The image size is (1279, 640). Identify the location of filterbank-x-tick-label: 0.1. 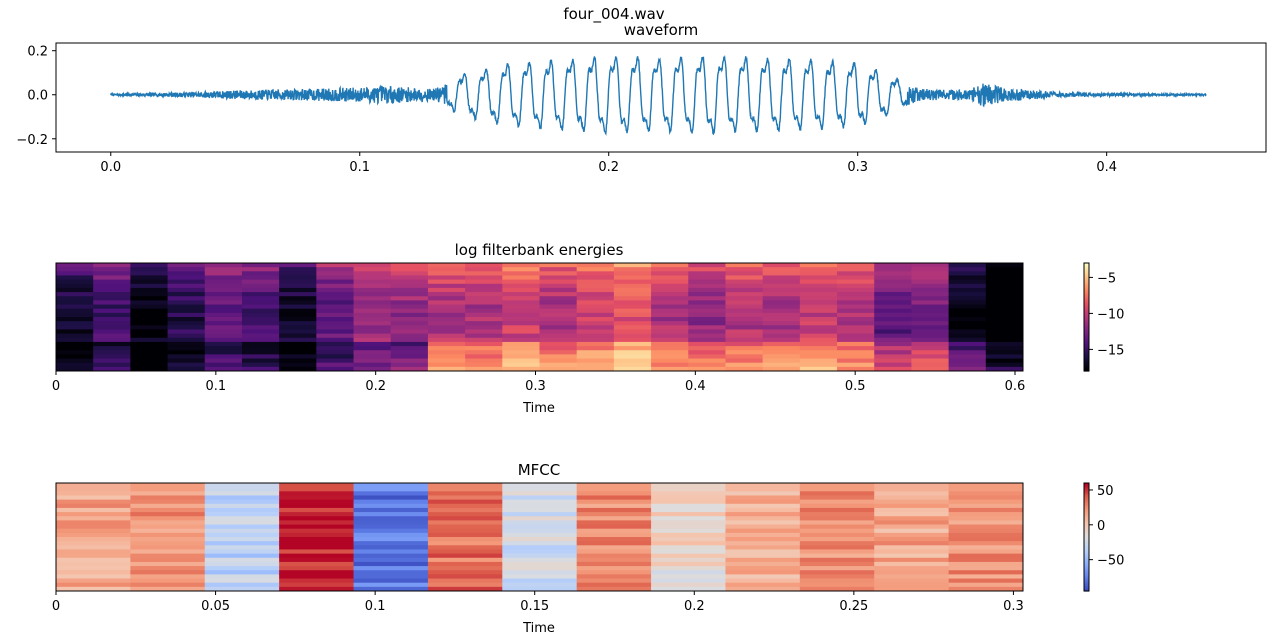
(215, 386).